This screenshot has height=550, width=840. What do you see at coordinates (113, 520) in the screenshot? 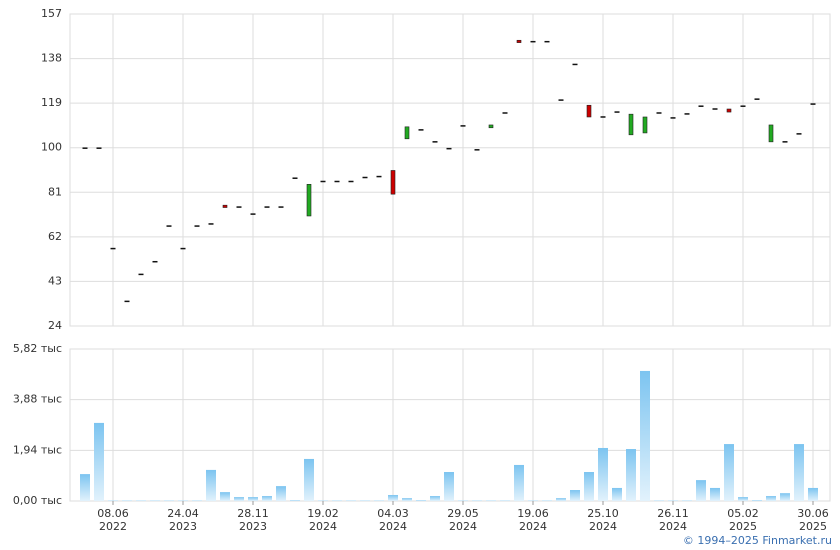
I see `x-tick-label: 08.06 2022` at bounding box center [113, 520].